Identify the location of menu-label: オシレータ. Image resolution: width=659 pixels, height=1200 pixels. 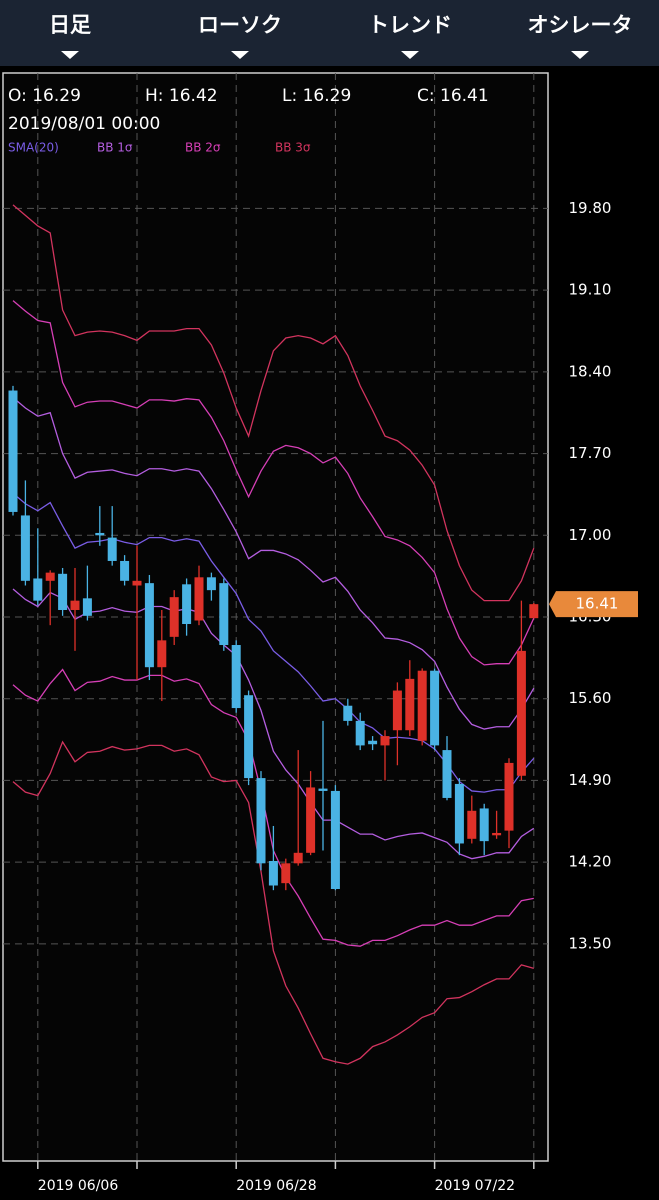
(580, 25).